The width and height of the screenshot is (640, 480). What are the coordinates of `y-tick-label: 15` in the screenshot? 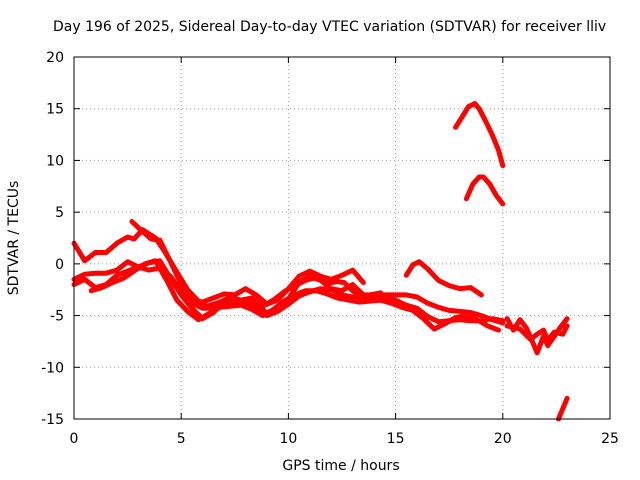 It's located at (55, 110).